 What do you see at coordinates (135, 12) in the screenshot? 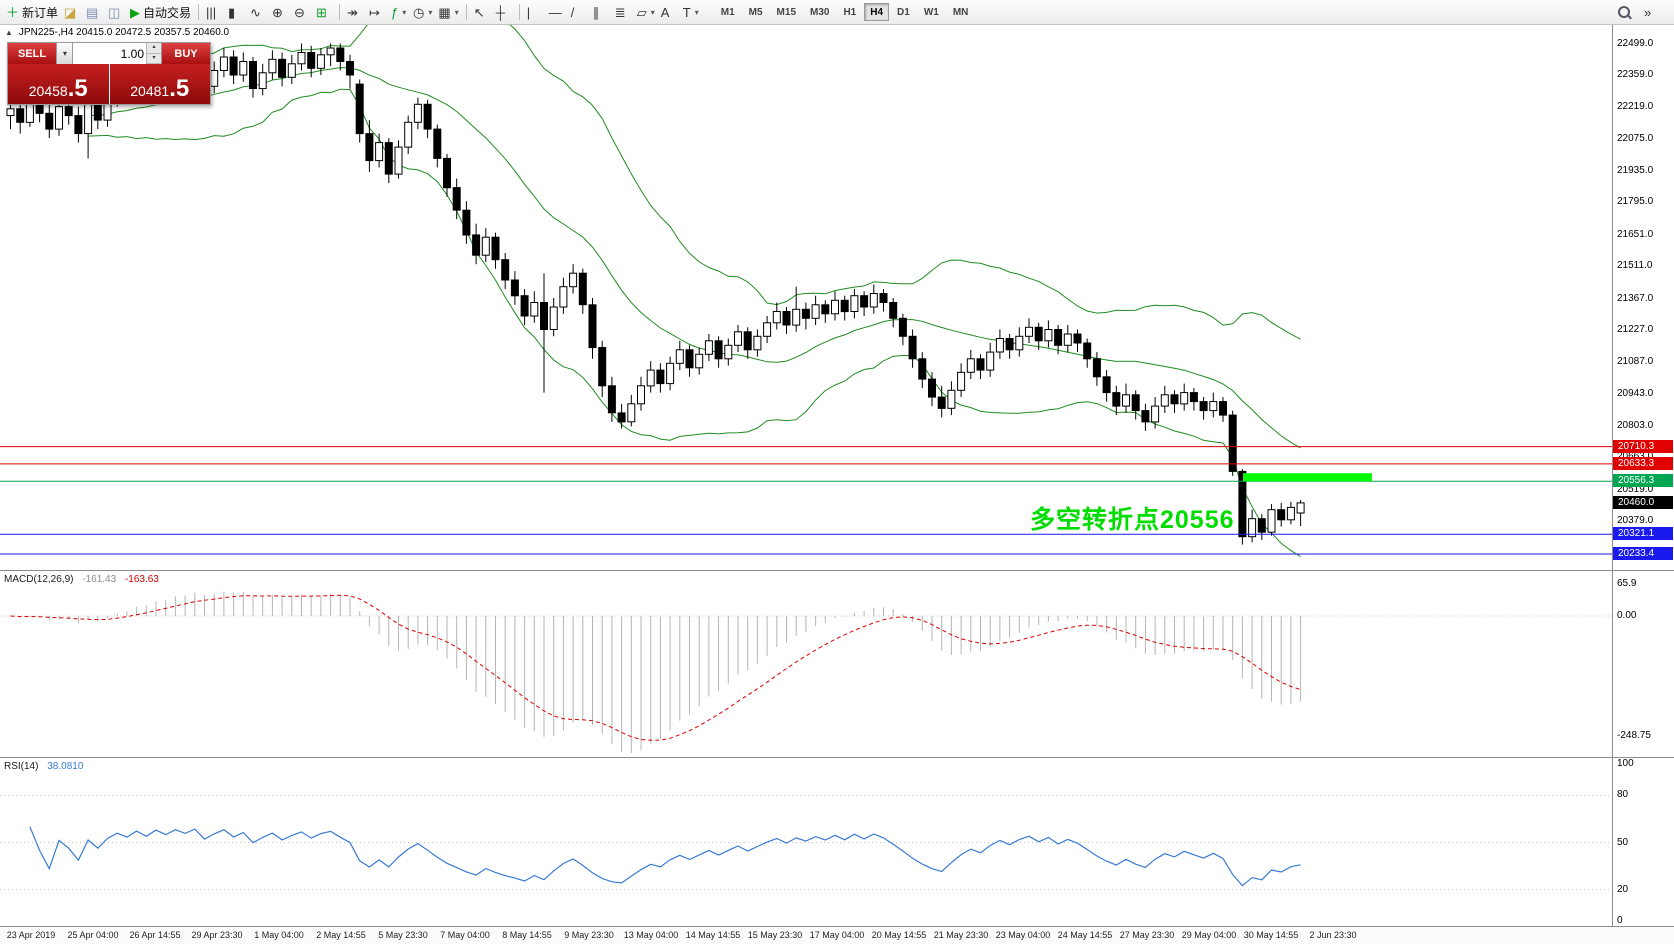
I see `autotrade-icon: ▶` at bounding box center [135, 12].